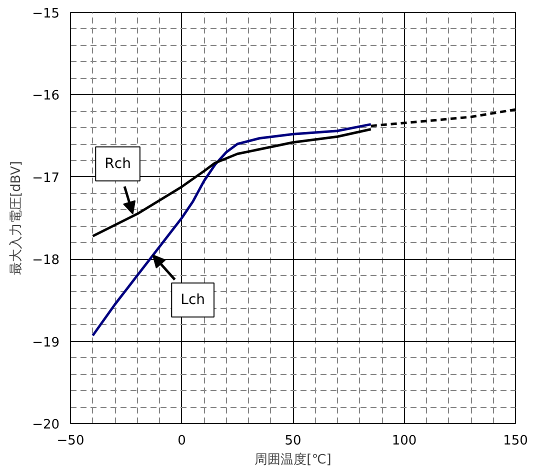 Image resolution: width=533 pixels, height=470 pixels. Describe the element at coordinates (404, 441) in the screenshot. I see `x-tick-label: 100` at that location.